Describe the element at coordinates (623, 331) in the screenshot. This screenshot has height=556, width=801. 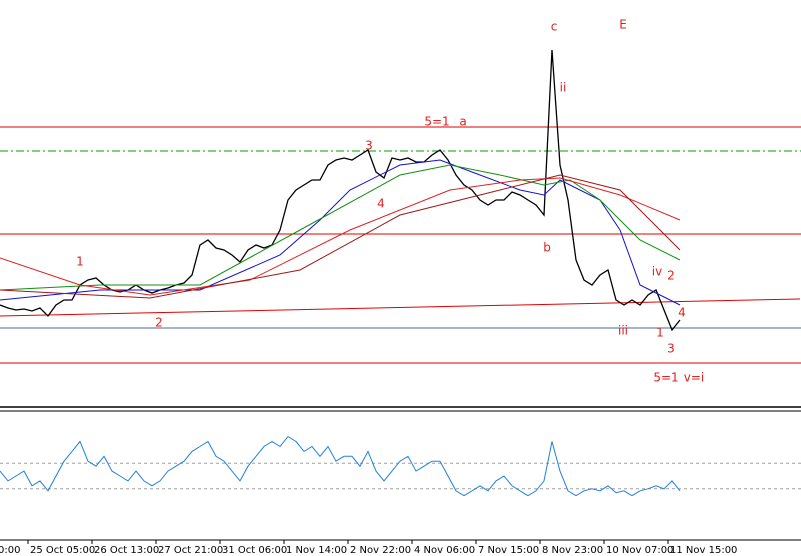
I see `wave-label: iii` at that location.